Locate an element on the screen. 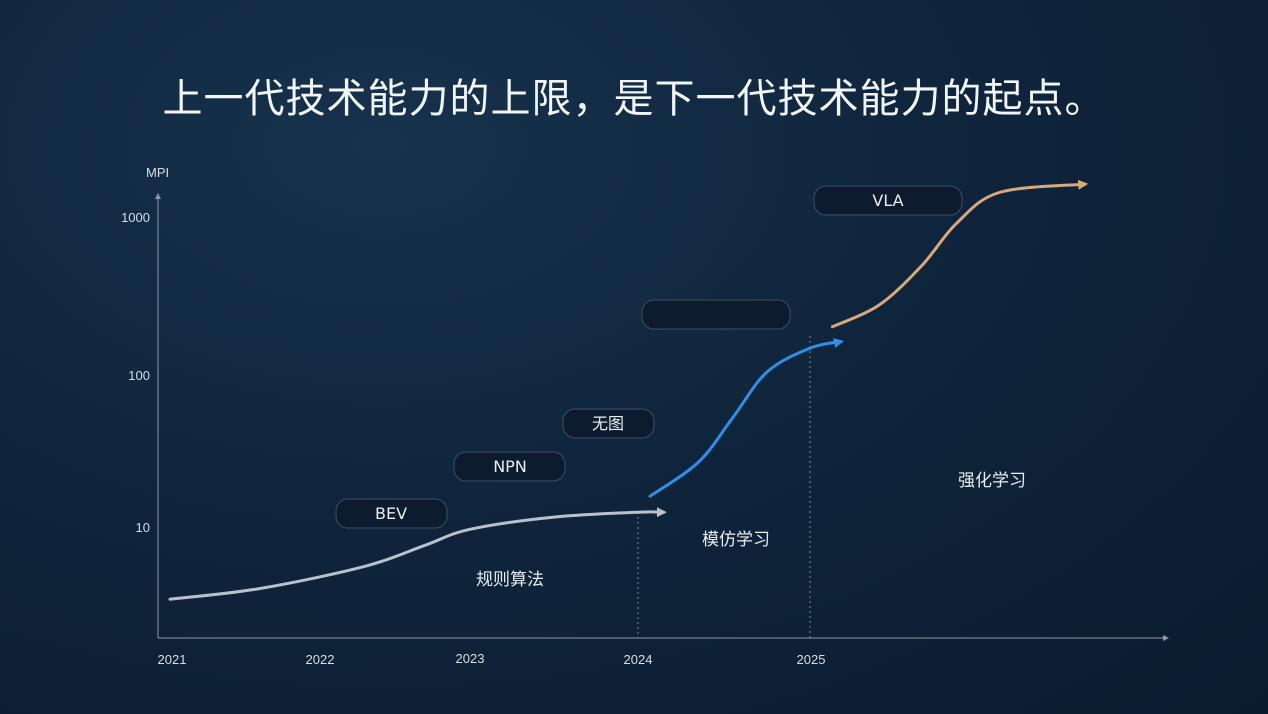 The height and width of the screenshot is (714, 1268). pill-bev: BEV is located at coordinates (391, 513).